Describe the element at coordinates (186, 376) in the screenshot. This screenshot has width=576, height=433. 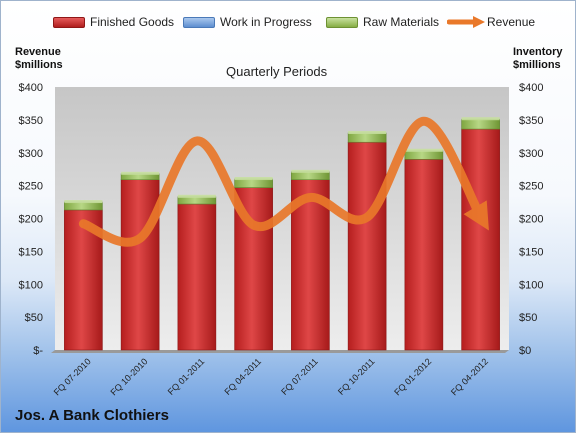
I see `x-tick-label: FQ 01-2011` at that location.